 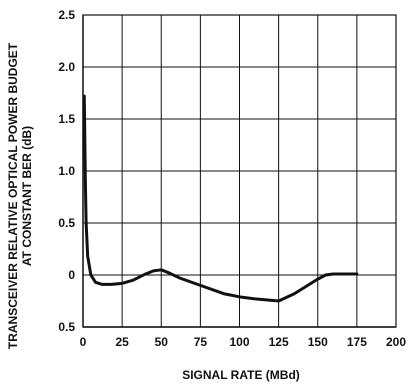 I want to click on y-tick-label: 1.5, so click(x=66, y=119).